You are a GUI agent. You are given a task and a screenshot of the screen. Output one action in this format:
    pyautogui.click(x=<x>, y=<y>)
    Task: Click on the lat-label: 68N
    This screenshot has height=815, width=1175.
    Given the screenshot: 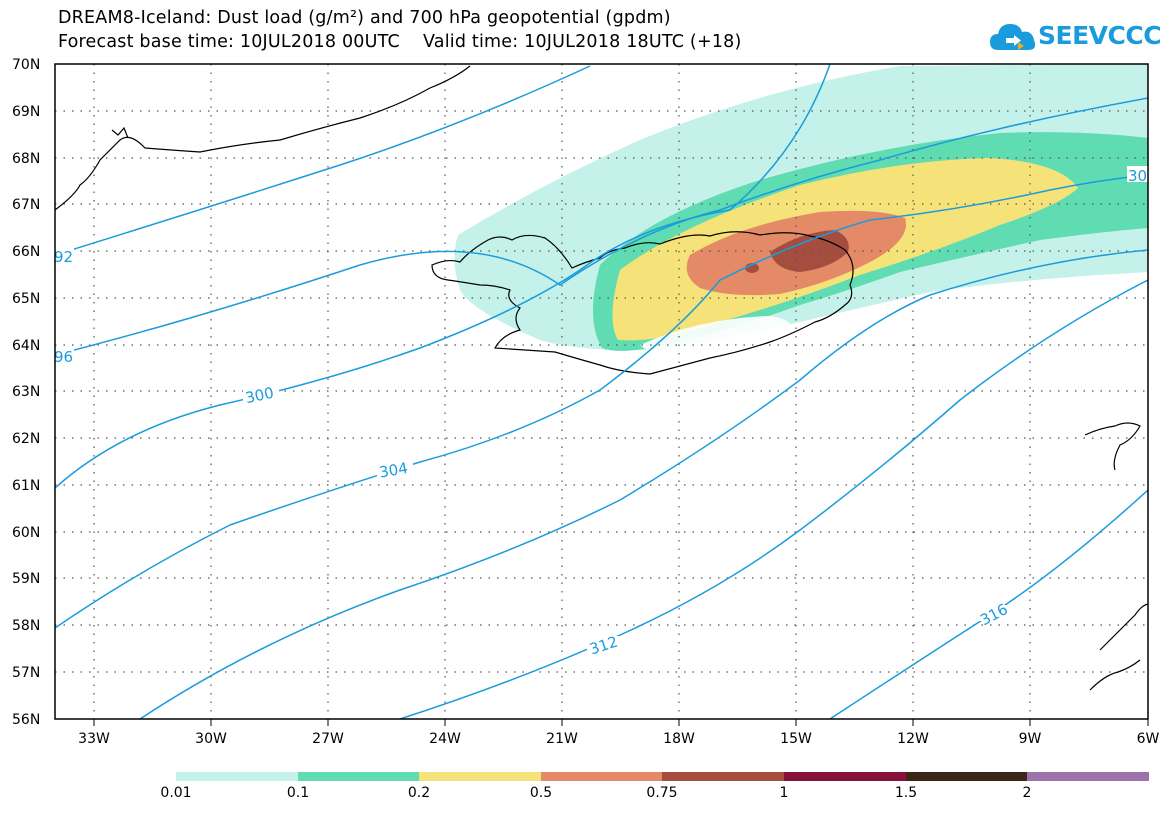 What is the action you would take?
    pyautogui.click(x=26, y=159)
    